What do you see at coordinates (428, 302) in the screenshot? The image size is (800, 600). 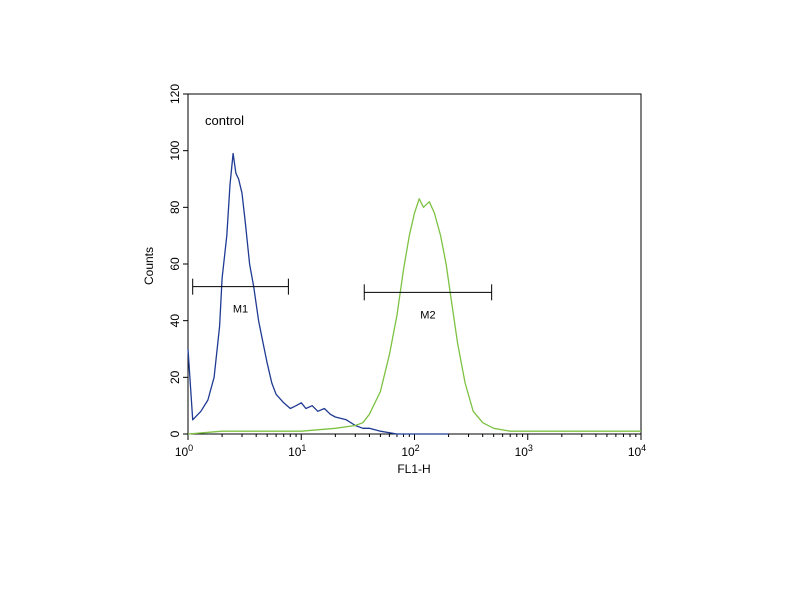 I see `gate-marker-m2: M2` at bounding box center [428, 302].